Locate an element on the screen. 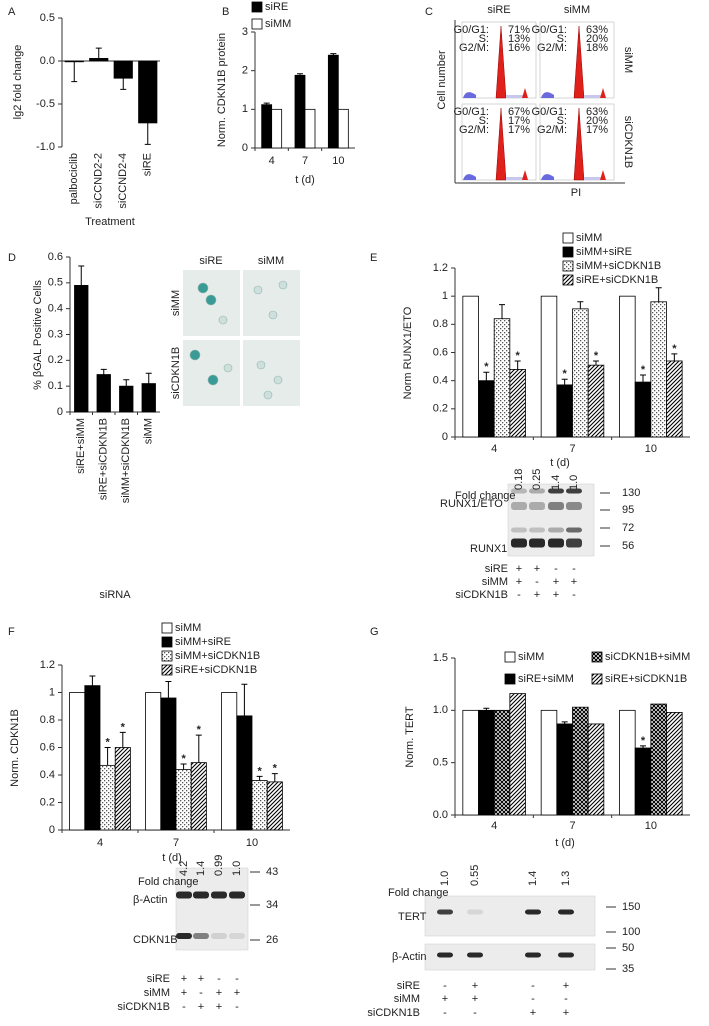 This screenshot has width=709, height=1026. histogram-g2-peak is located at coordinates (525, 175).